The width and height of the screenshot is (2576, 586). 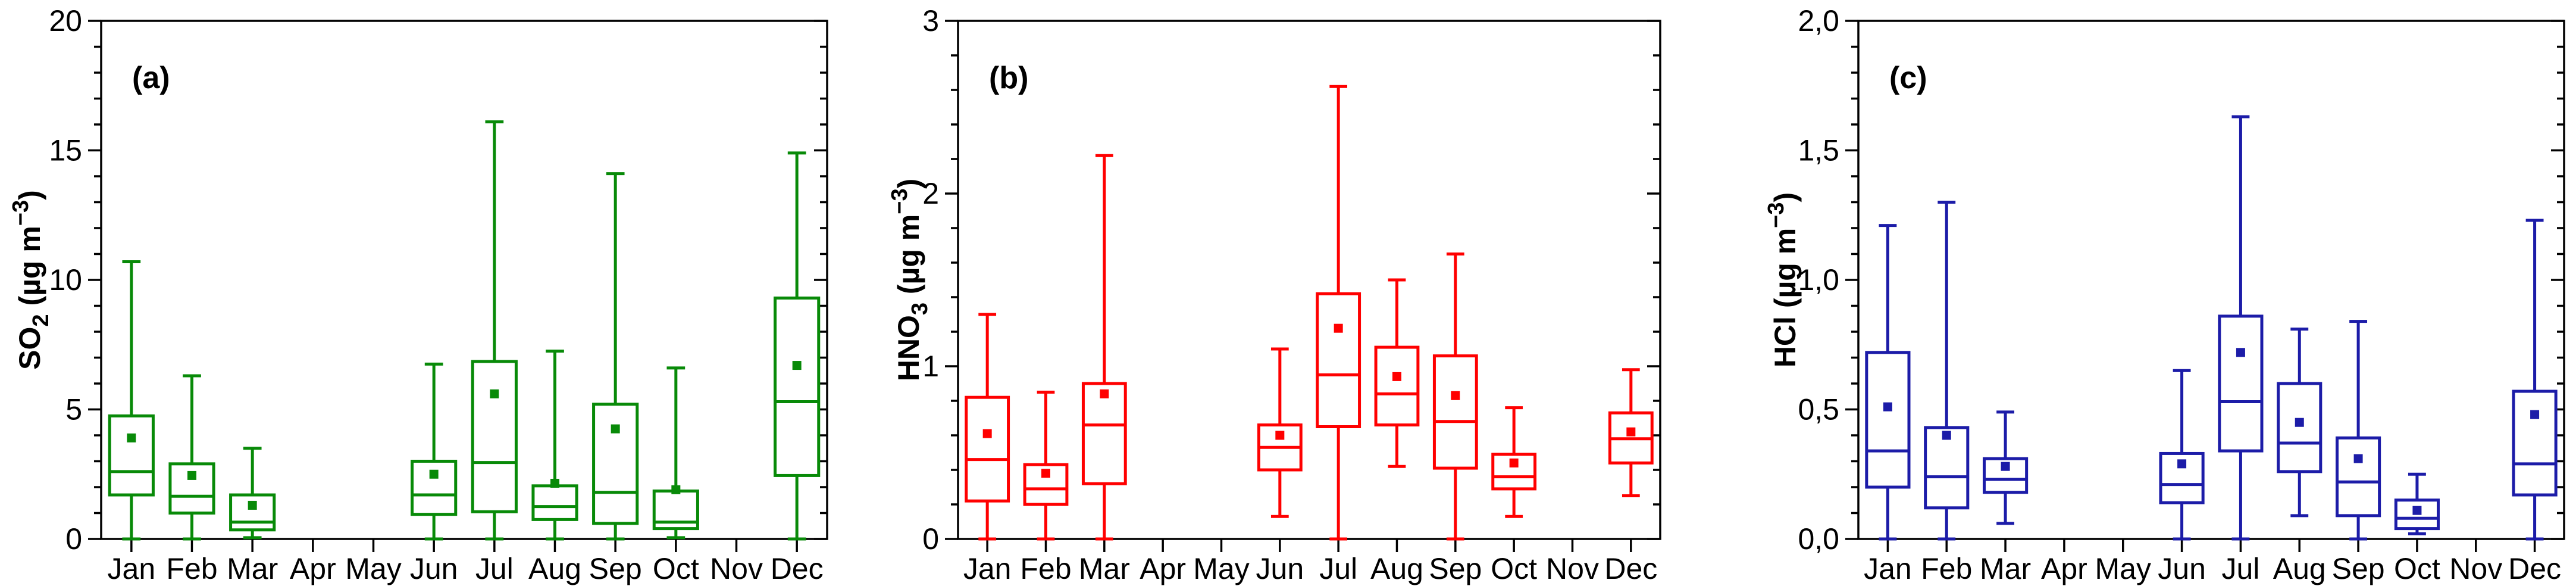 What do you see at coordinates (2475, 568) in the screenshot?
I see `x-tick-label-nov: Nov` at bounding box center [2475, 568].